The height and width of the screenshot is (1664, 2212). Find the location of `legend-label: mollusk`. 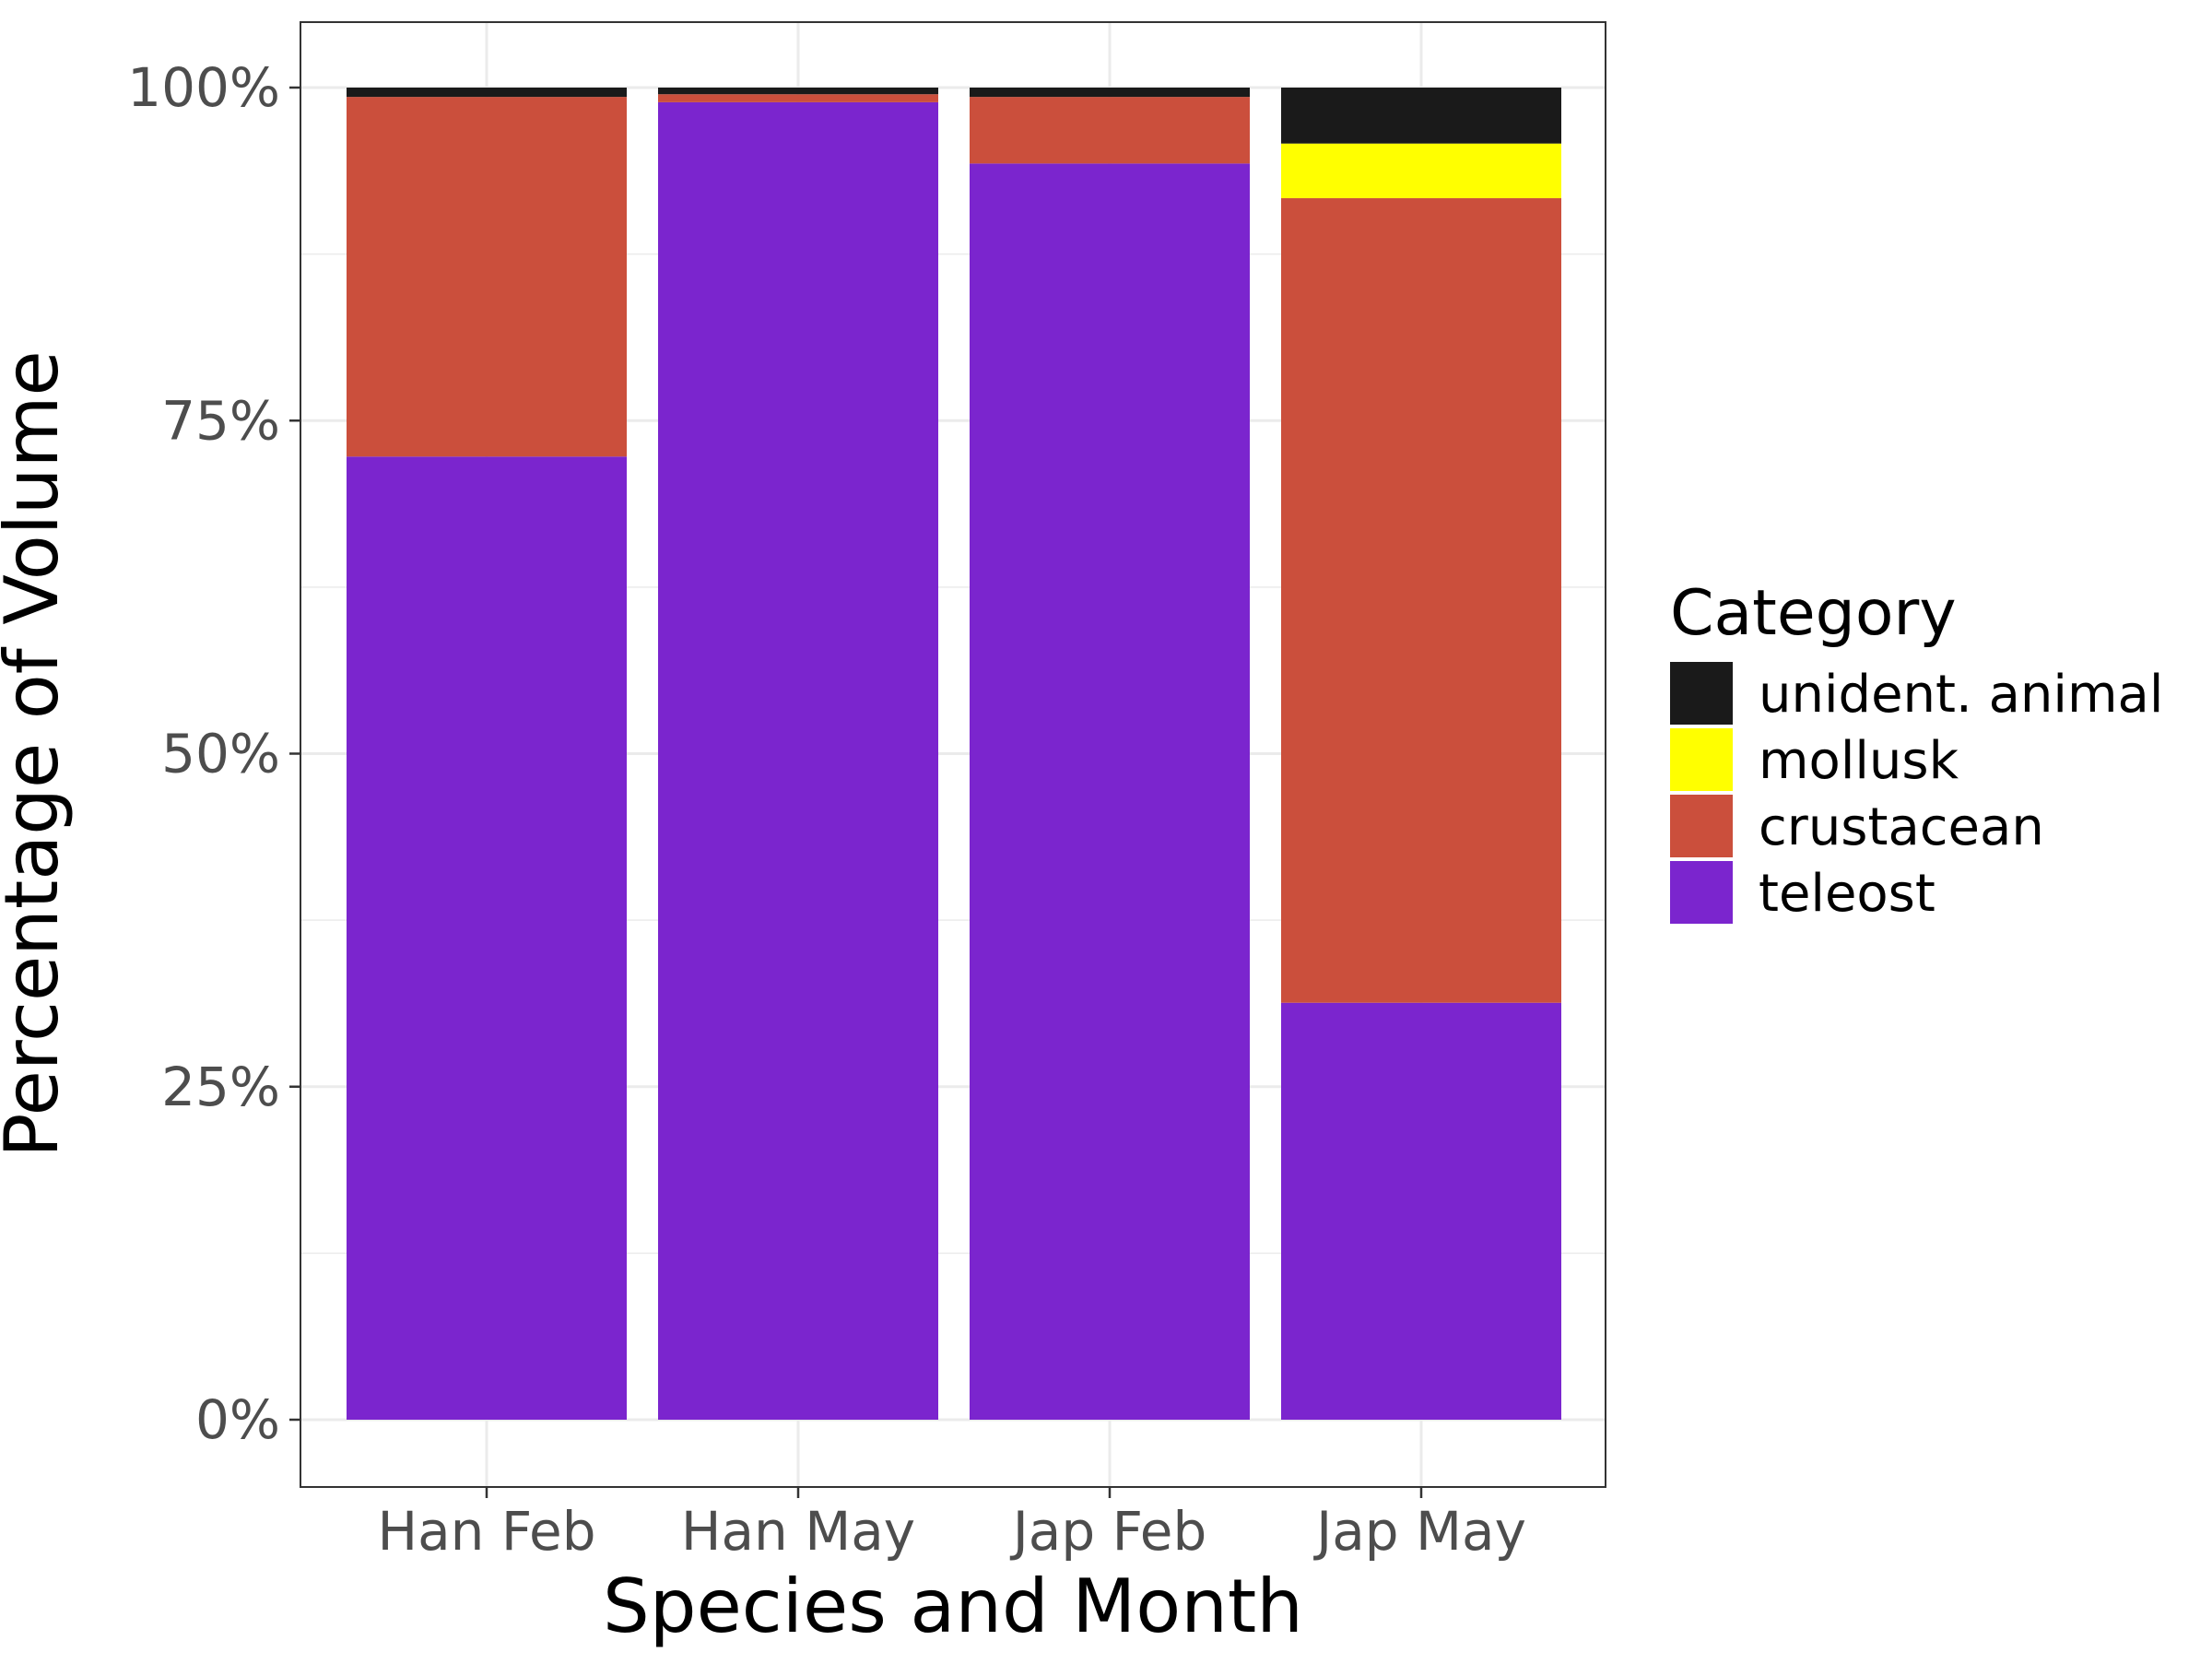

legend-label: mollusk is located at coordinates (1859, 761).